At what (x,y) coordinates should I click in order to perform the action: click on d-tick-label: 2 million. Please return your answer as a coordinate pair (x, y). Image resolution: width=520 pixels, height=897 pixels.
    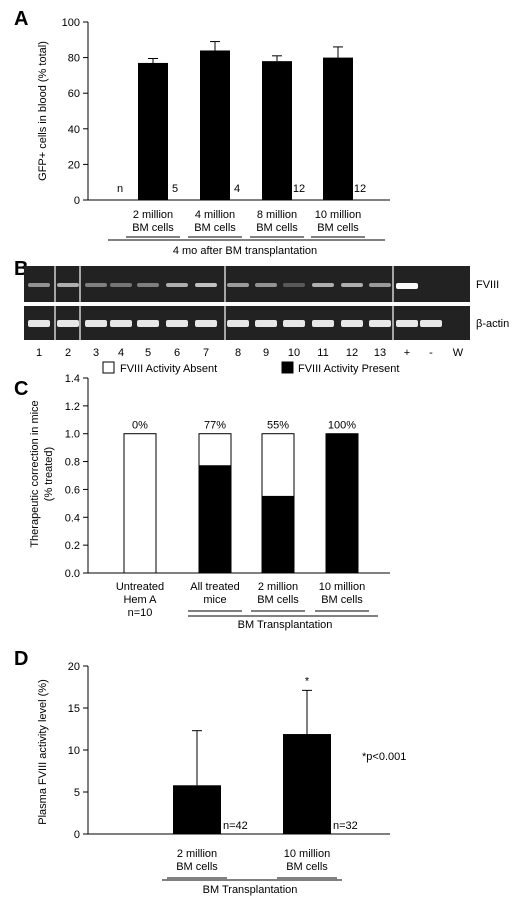
    Looking at the image, I should click on (197, 854).